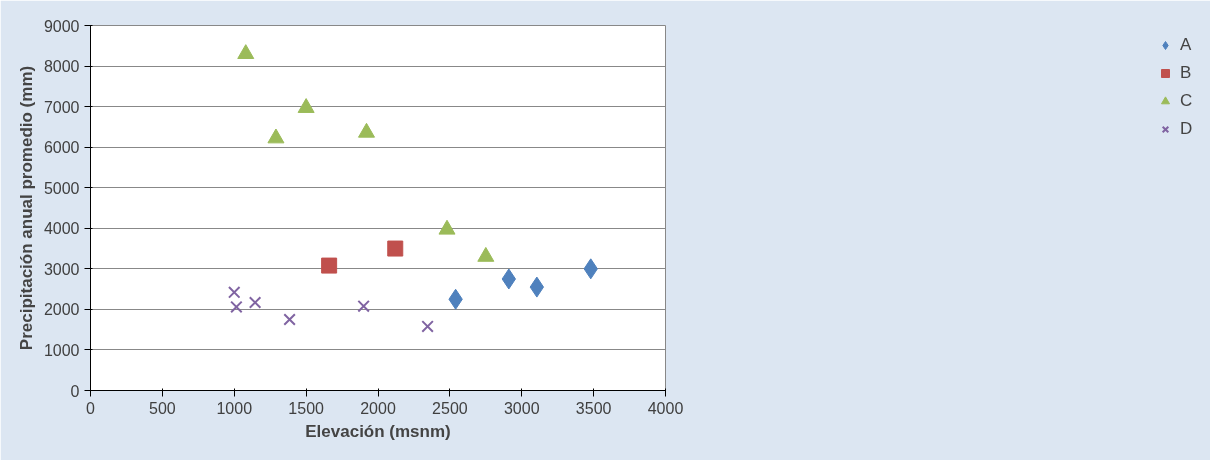 Image resolution: width=1220 pixels, height=471 pixels. What do you see at coordinates (61, 269) in the screenshot?
I see `y-tick-label: 3000` at bounding box center [61, 269].